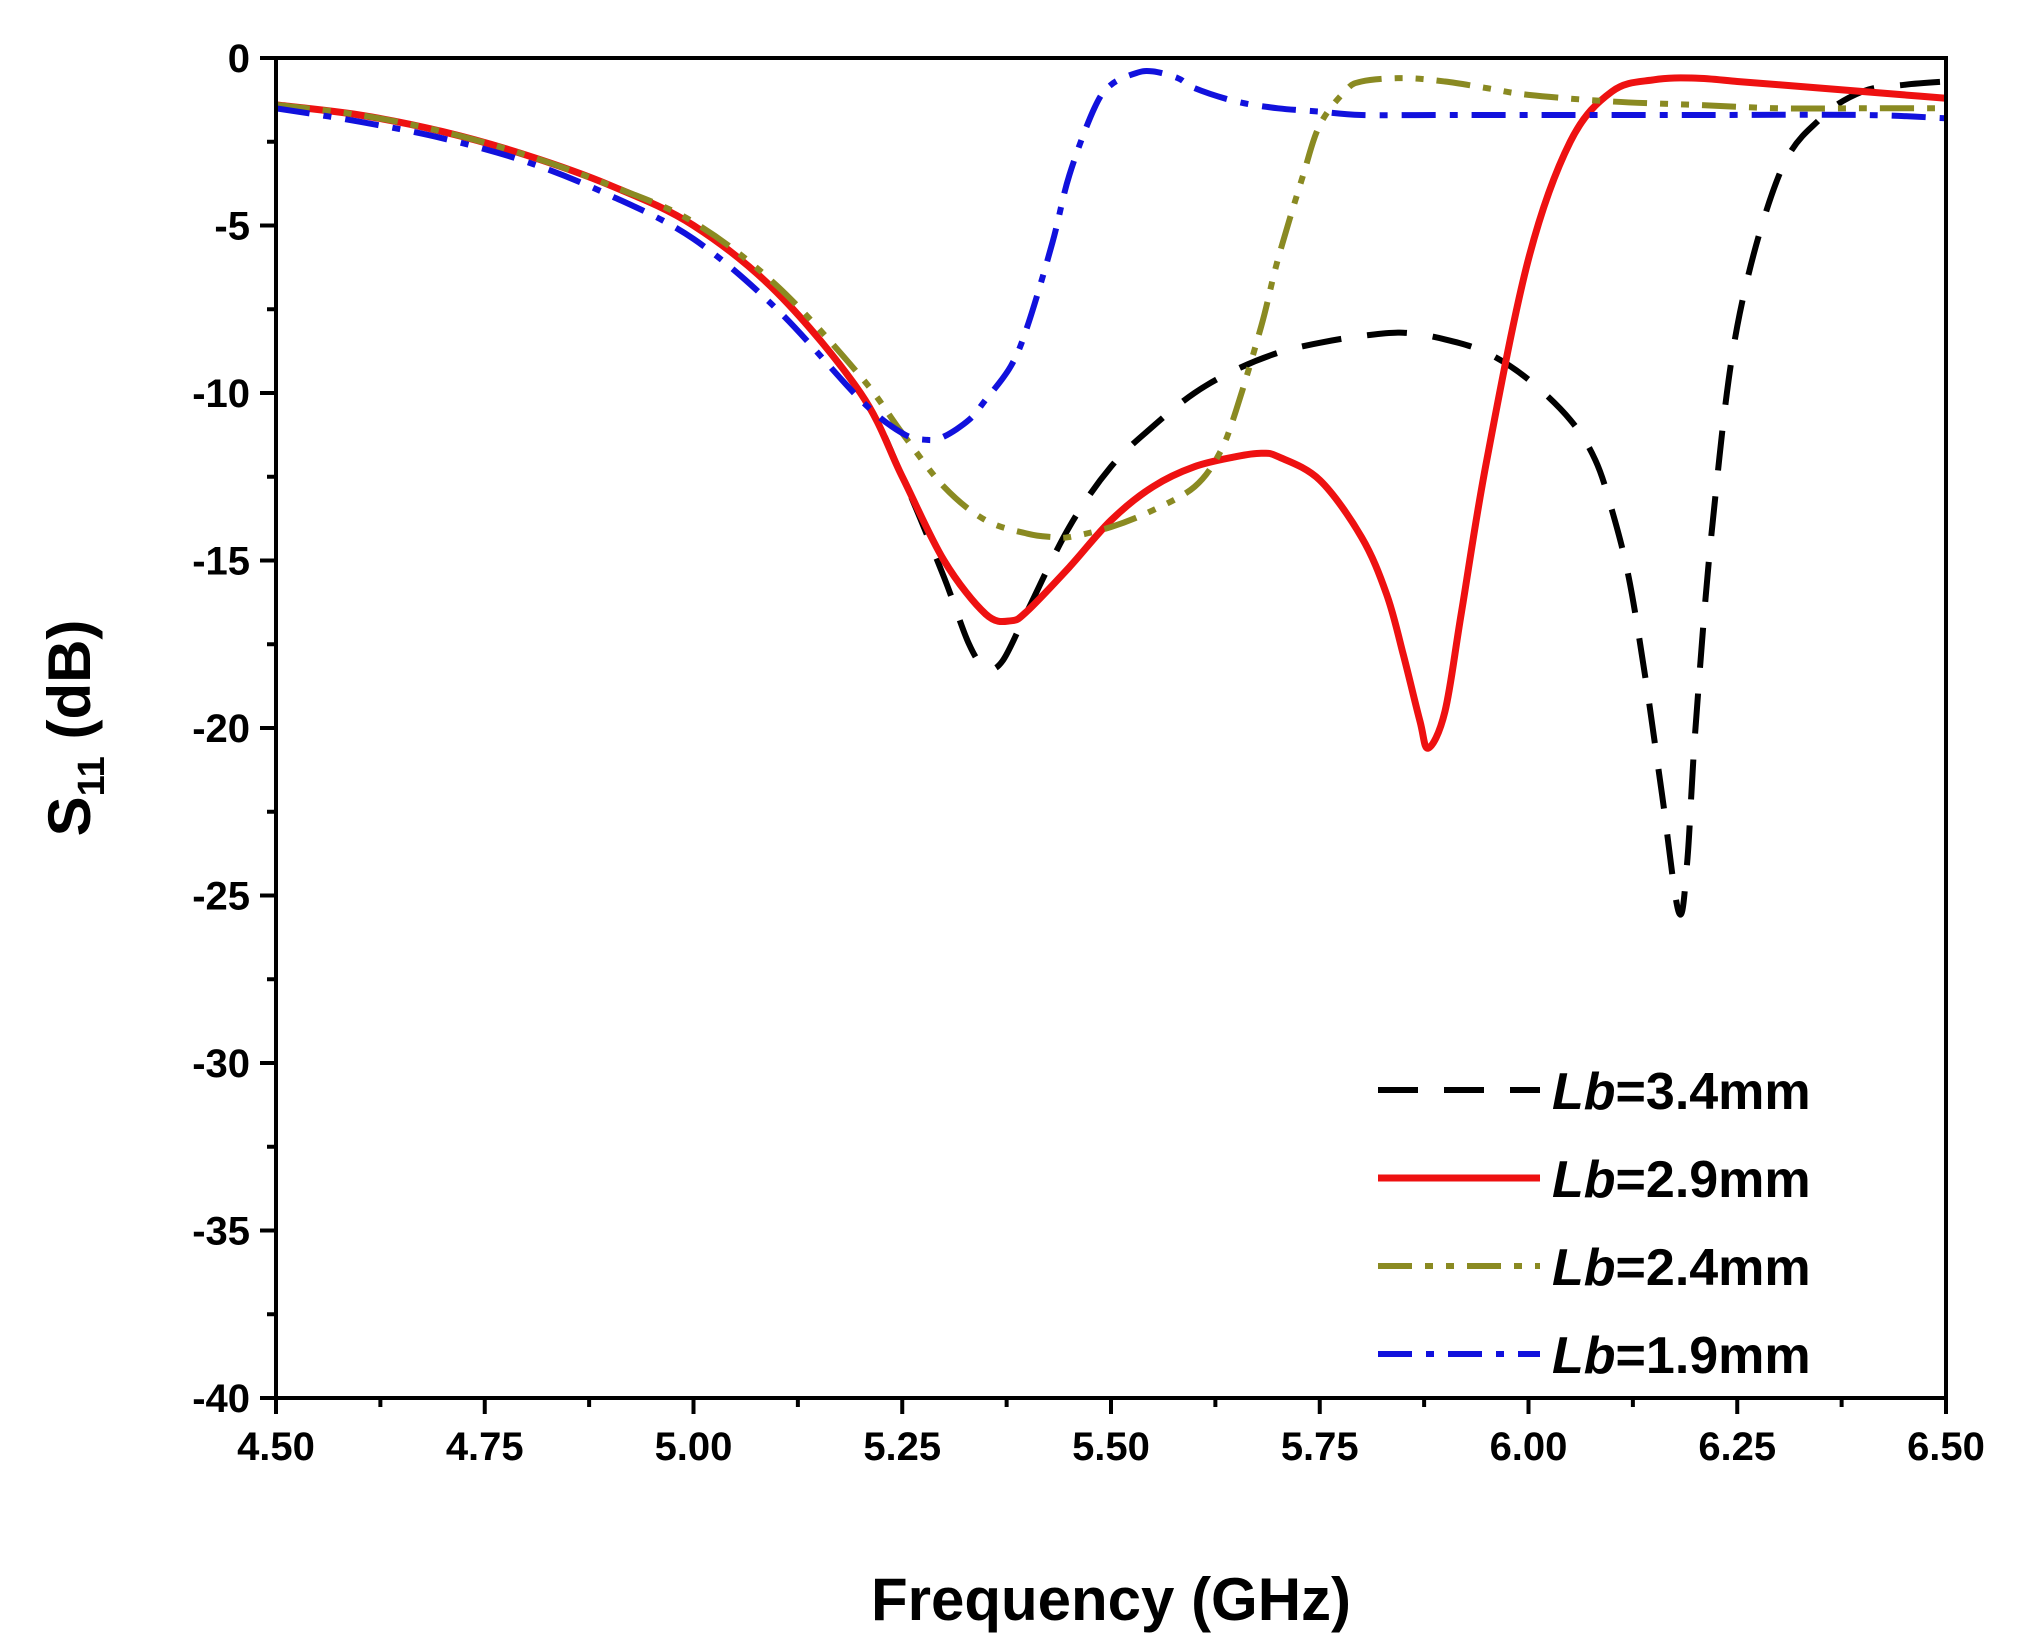 The image size is (2026, 1651). I want to click on legend-label-value: =2.9mm, so click(1713, 1180).